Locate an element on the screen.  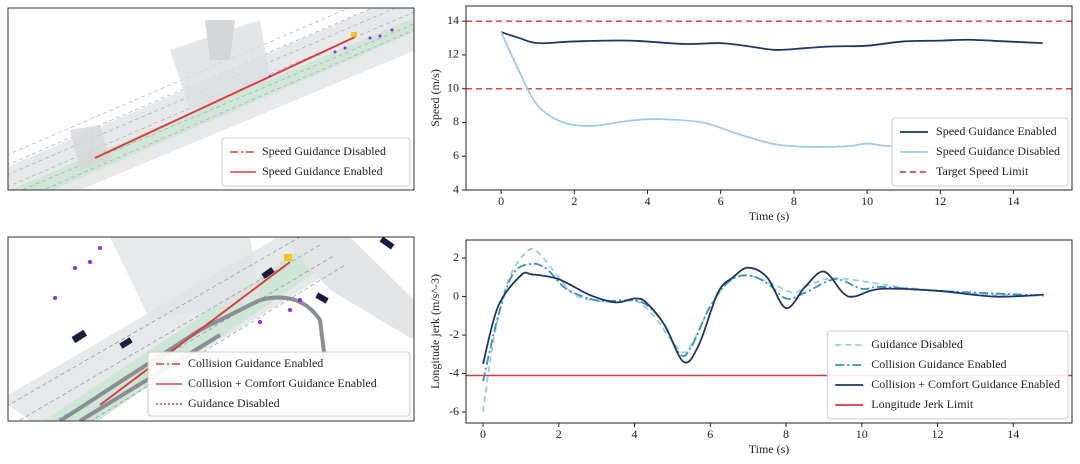
y-tick-label: -4 is located at coordinates (454, 372).